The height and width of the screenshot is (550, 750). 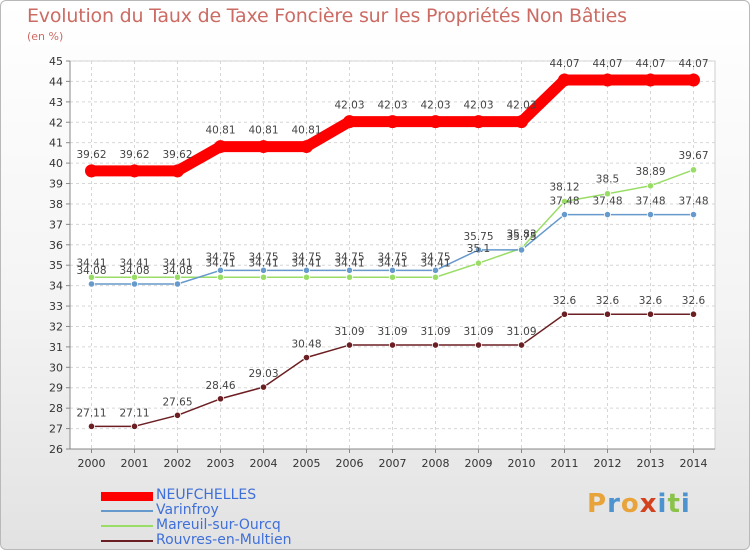 I want to click on series-rouvres-en-multien-data-label: 30.48, so click(x=306, y=345).